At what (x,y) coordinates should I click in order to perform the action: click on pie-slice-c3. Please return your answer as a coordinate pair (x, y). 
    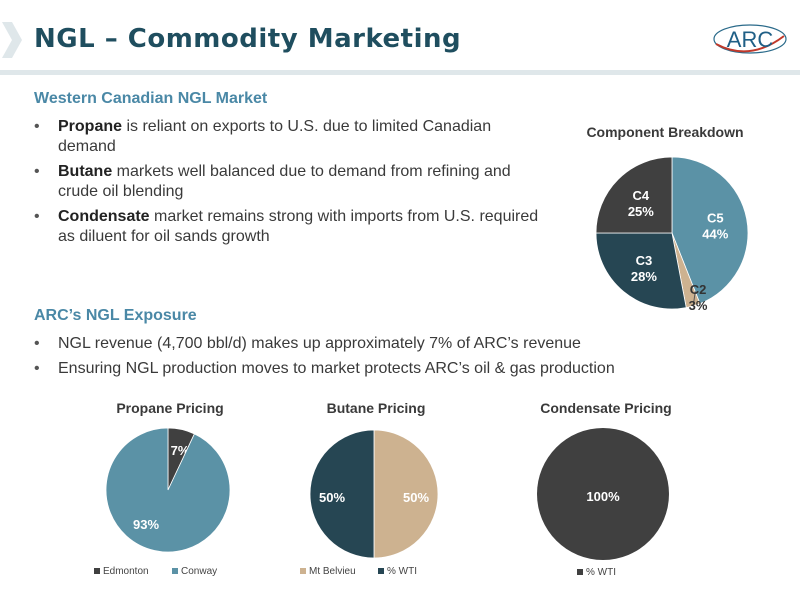
    Looking at the image, I should click on (641, 271).